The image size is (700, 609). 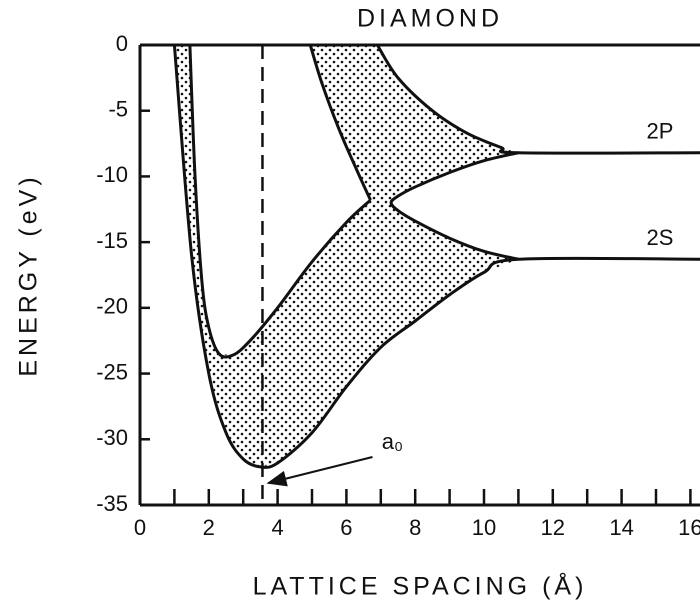 What do you see at coordinates (415, 527) in the screenshot?
I see `x-tick-label: 8` at bounding box center [415, 527].